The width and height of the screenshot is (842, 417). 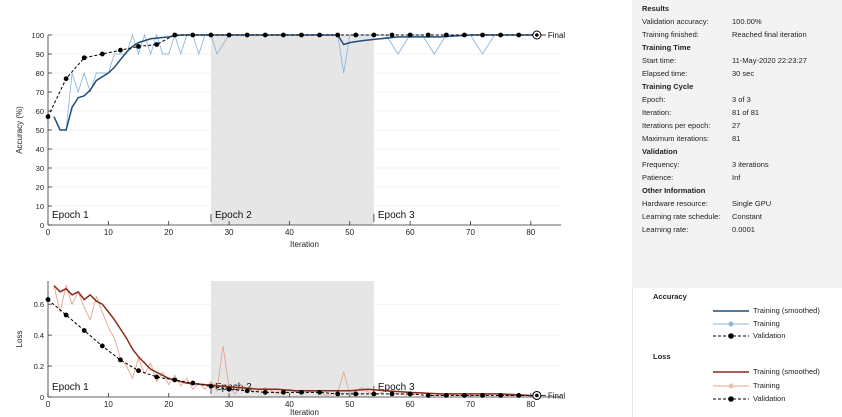 I want to click on info-row: Iteration: 81 of 81, so click(x=742, y=112).